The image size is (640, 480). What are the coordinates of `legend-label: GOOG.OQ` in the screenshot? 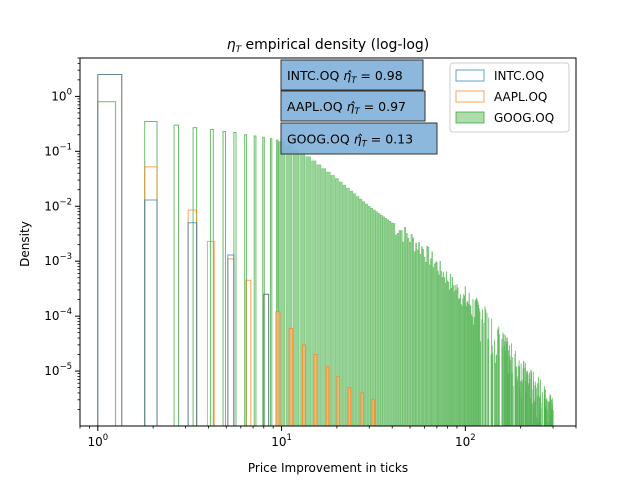 It's located at (524, 118).